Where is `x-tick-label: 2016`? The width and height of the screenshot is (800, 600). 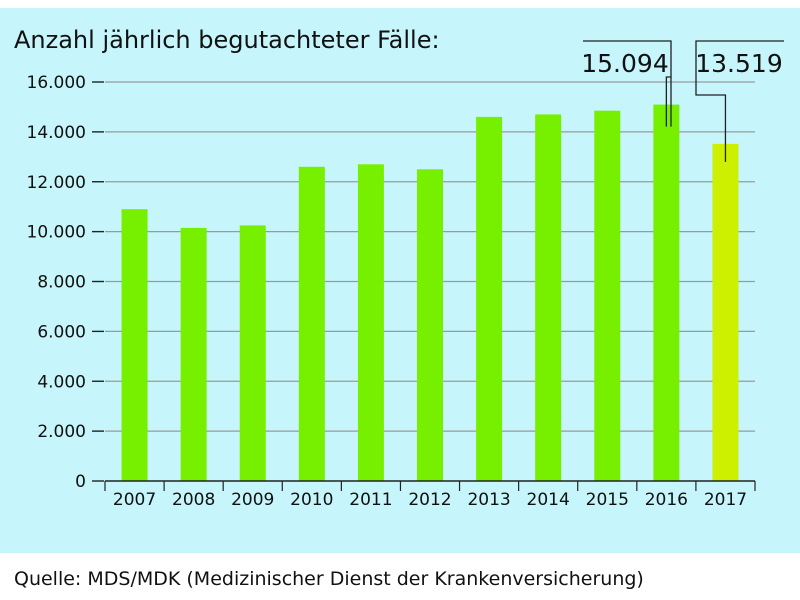
x-tick-label: 2016 is located at coordinates (666, 500).